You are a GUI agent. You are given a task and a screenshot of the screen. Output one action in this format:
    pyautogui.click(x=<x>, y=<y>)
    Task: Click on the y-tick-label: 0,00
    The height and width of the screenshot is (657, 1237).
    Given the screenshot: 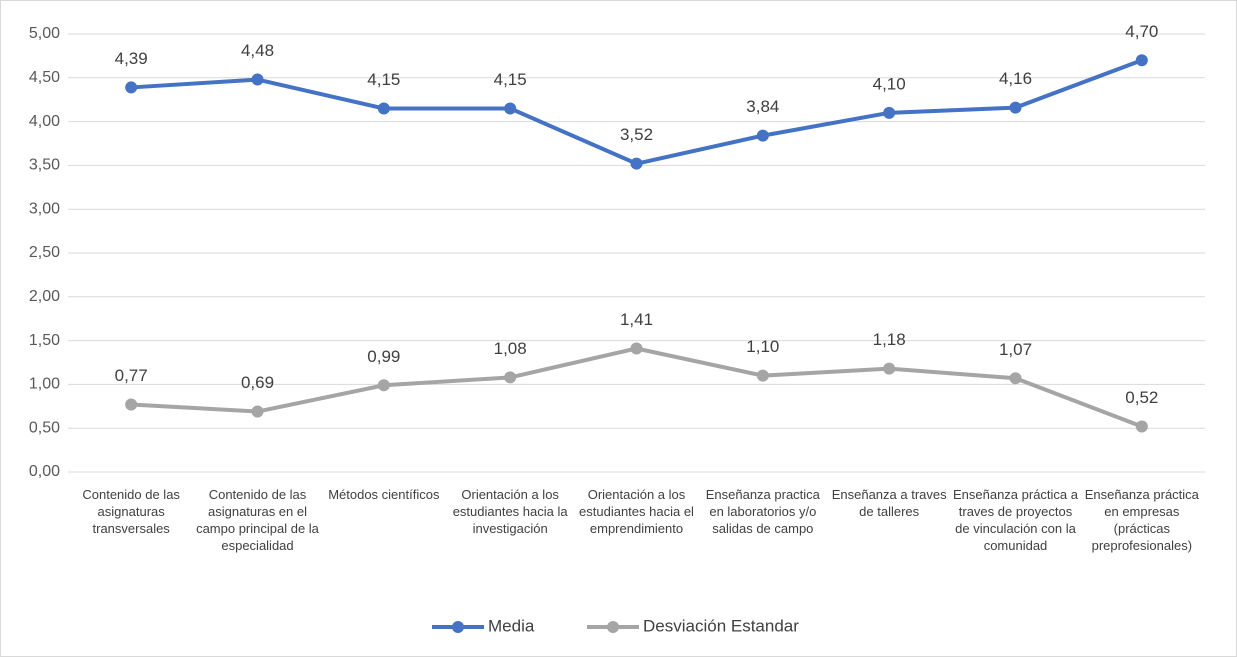 What is the action you would take?
    pyautogui.click(x=44, y=471)
    